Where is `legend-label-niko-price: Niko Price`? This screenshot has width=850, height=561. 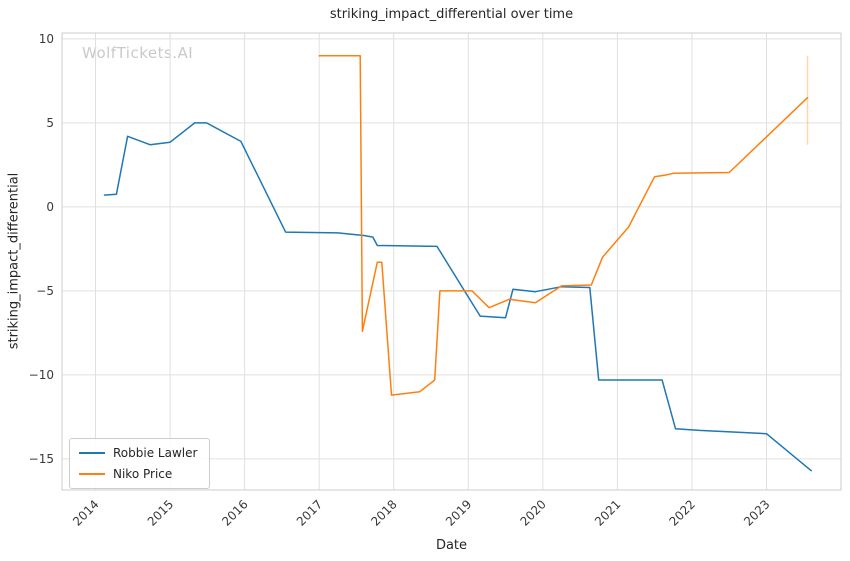 legend-label-niko-price: Niko Price is located at coordinates (143, 474).